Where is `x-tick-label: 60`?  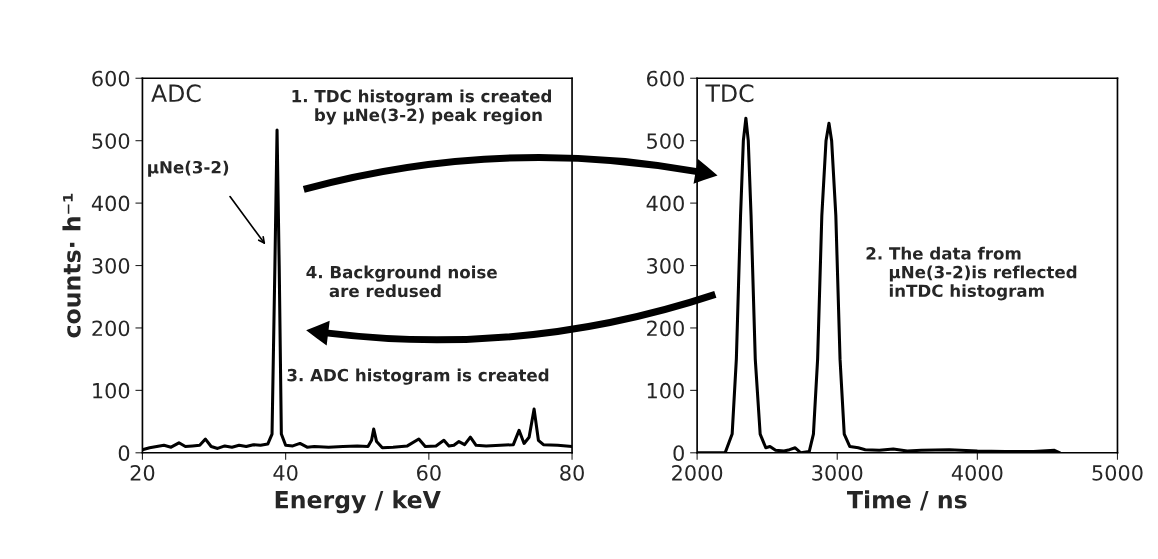
x-tick-label: 60 is located at coordinates (429, 472).